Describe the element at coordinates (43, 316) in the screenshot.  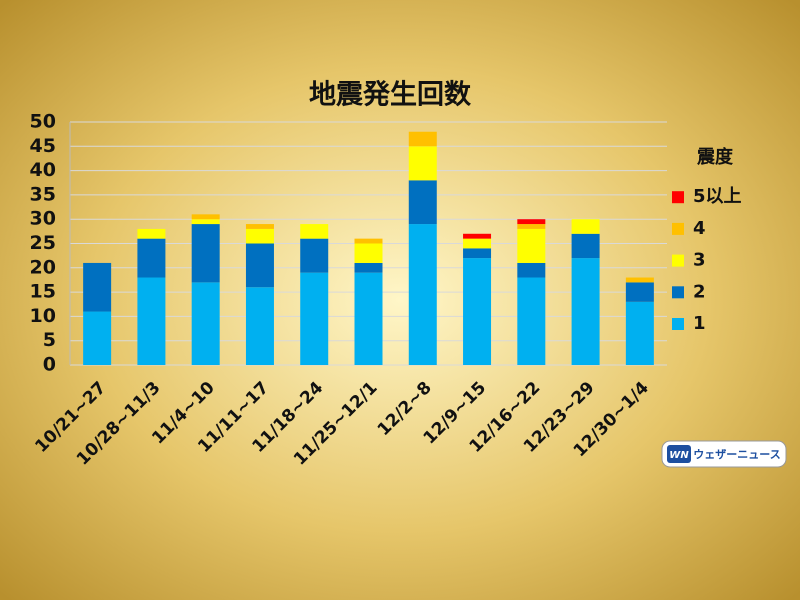
I see `y-tick-label: 10` at that location.